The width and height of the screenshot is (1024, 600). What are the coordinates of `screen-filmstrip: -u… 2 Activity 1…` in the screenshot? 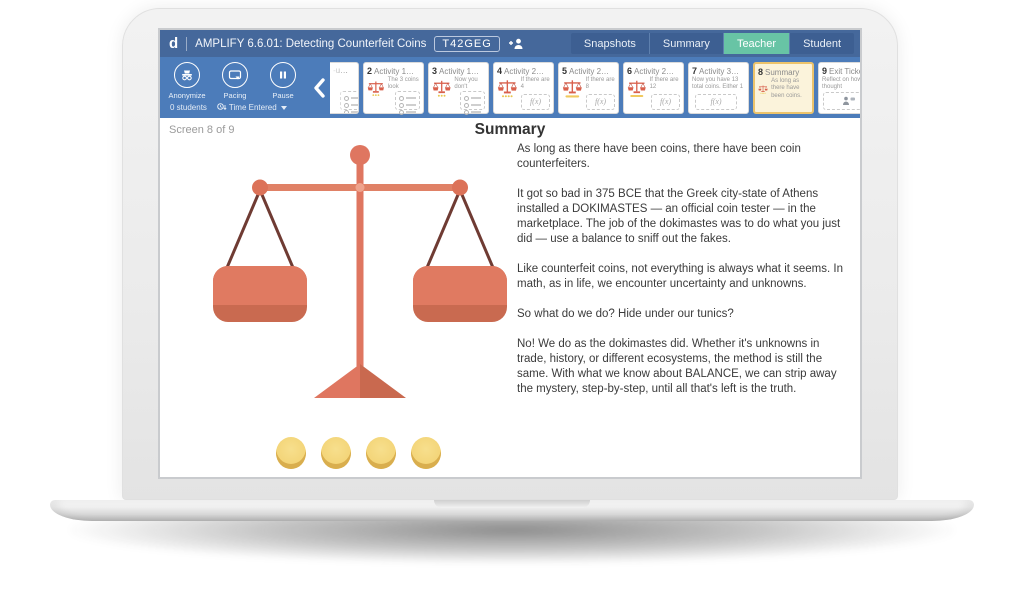 It's located at (595, 87).